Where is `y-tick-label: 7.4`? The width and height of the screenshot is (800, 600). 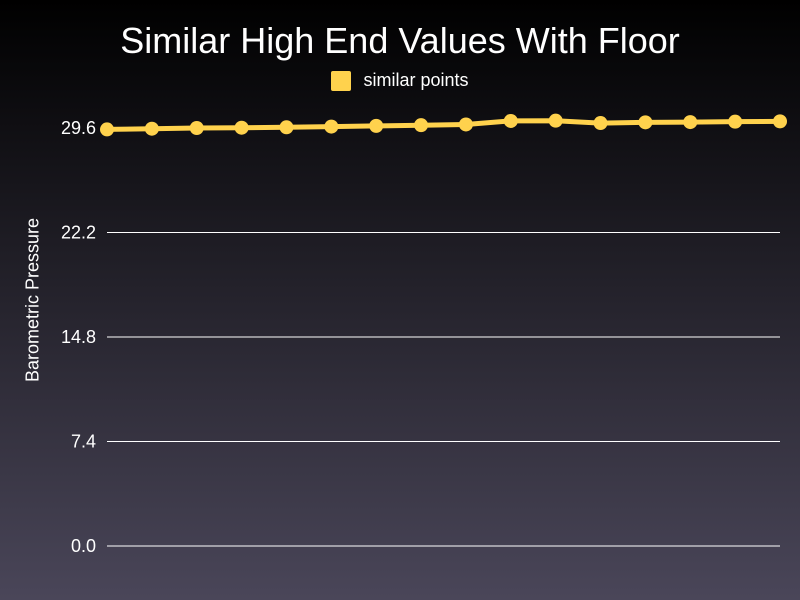
y-tick-label: 7.4 is located at coordinates (83, 442).